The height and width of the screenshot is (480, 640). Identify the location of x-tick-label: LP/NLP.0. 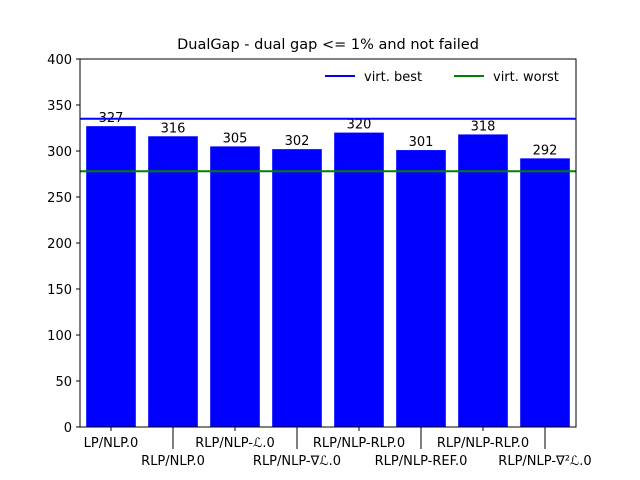
(111, 443).